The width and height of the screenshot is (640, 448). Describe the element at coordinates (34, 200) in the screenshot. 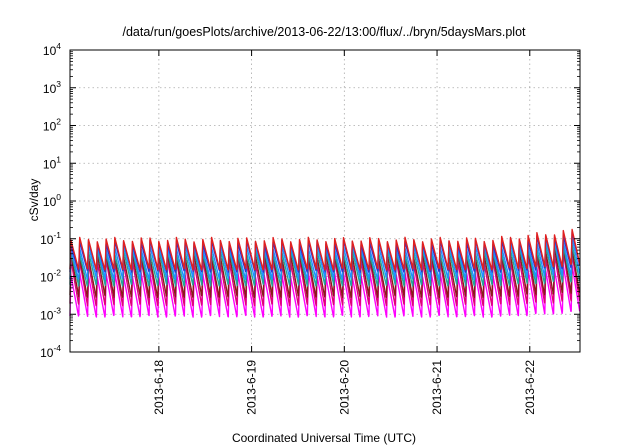

I see `y-axis-label: cSv/day` at that location.